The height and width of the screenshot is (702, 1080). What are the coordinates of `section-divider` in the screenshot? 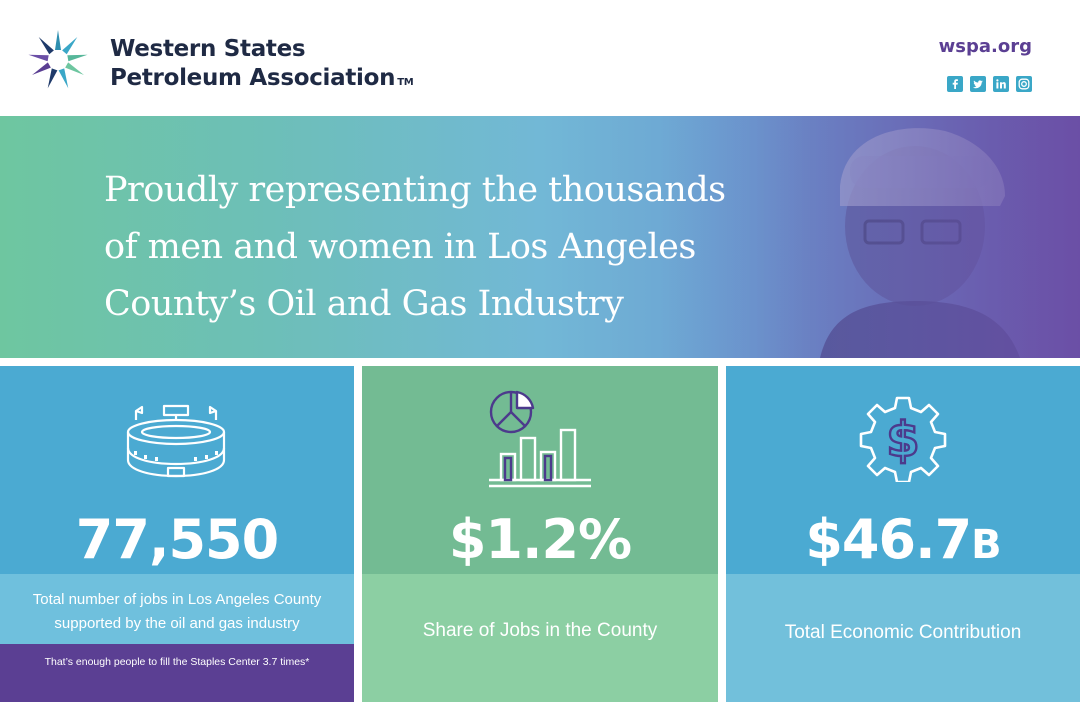 It's located at (540, 362).